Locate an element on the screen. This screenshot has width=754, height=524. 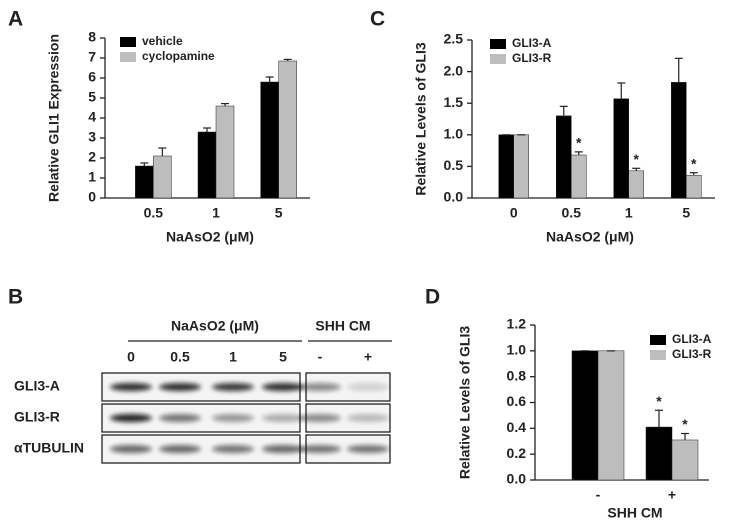
x-tick-label: 0 is located at coordinates (514, 213).